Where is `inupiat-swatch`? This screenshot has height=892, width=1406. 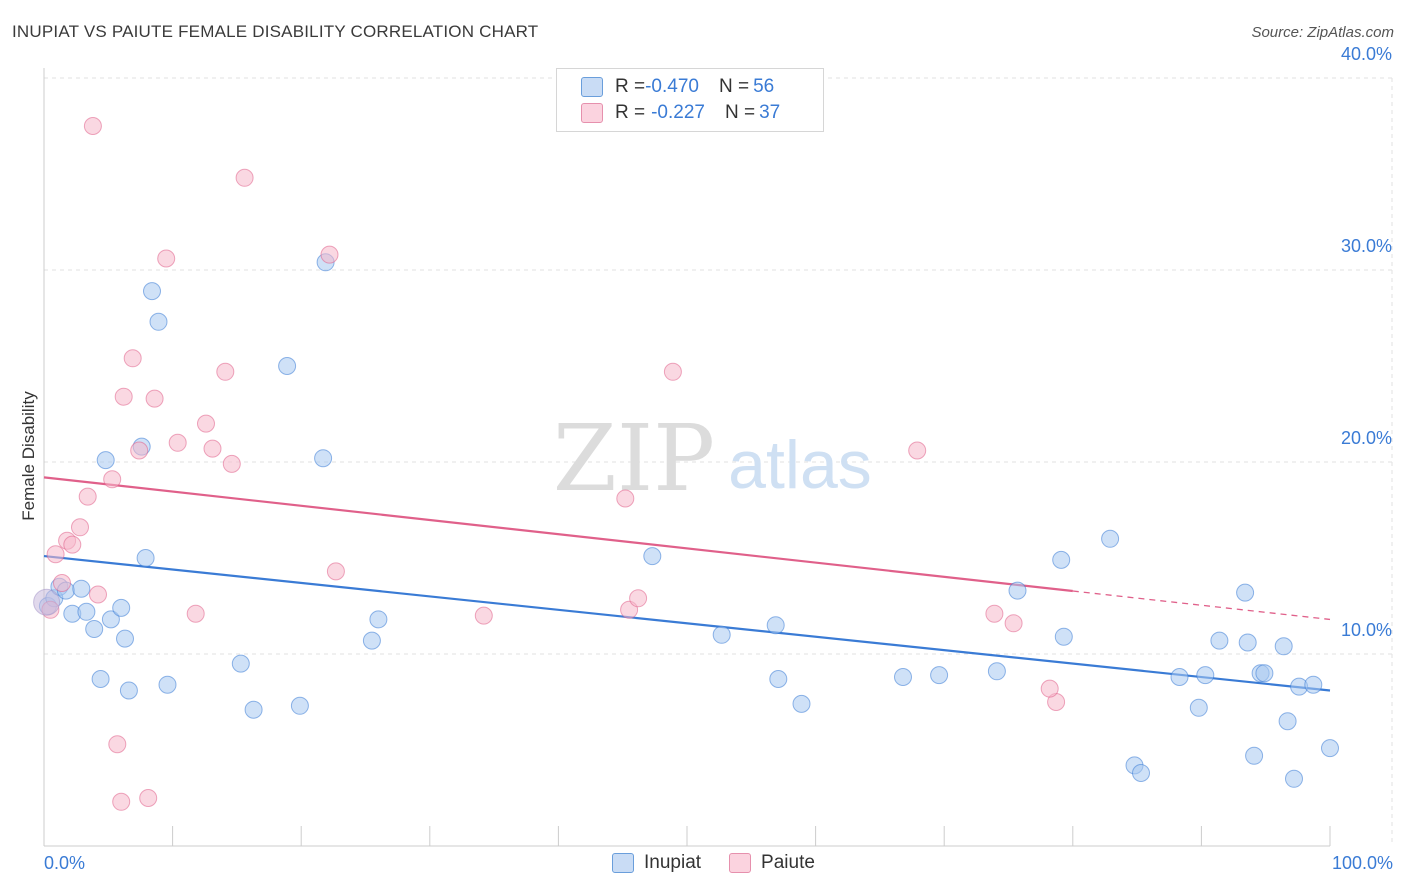 inupiat-swatch is located at coordinates (592, 87).